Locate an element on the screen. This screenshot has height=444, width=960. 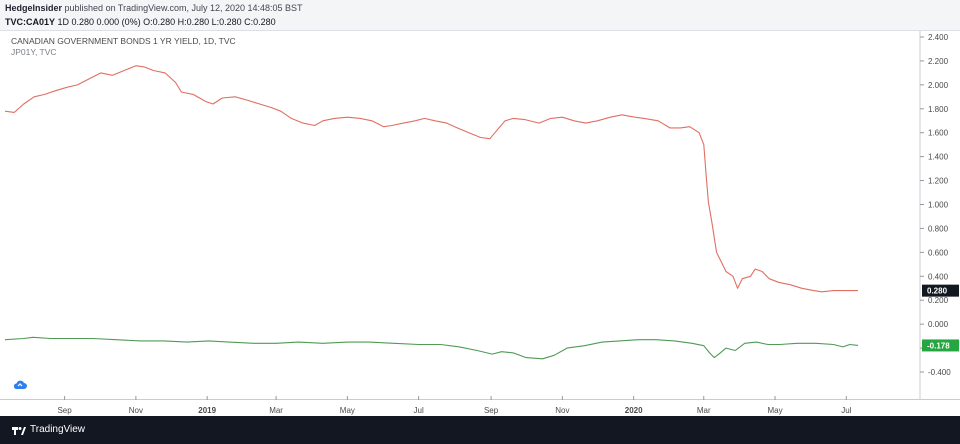
y-tick-label: -0.400 is located at coordinates (939, 372).